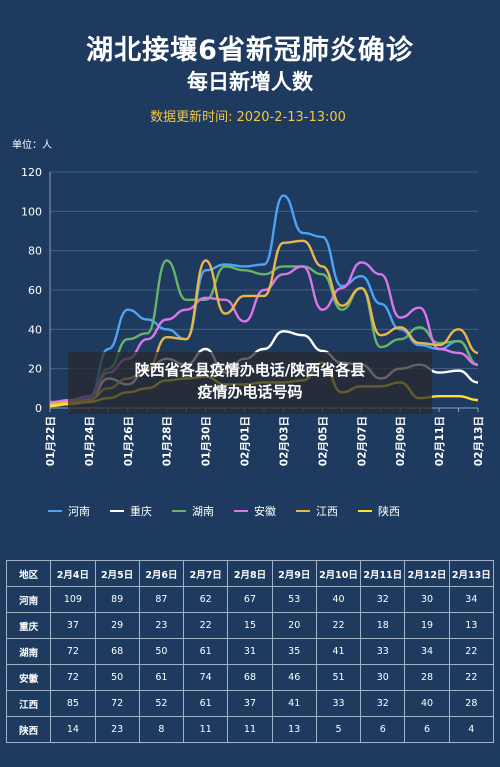 The height and width of the screenshot is (767, 500). What do you see at coordinates (35, 251) in the screenshot?
I see `y-tick-label: 80` at bounding box center [35, 251].